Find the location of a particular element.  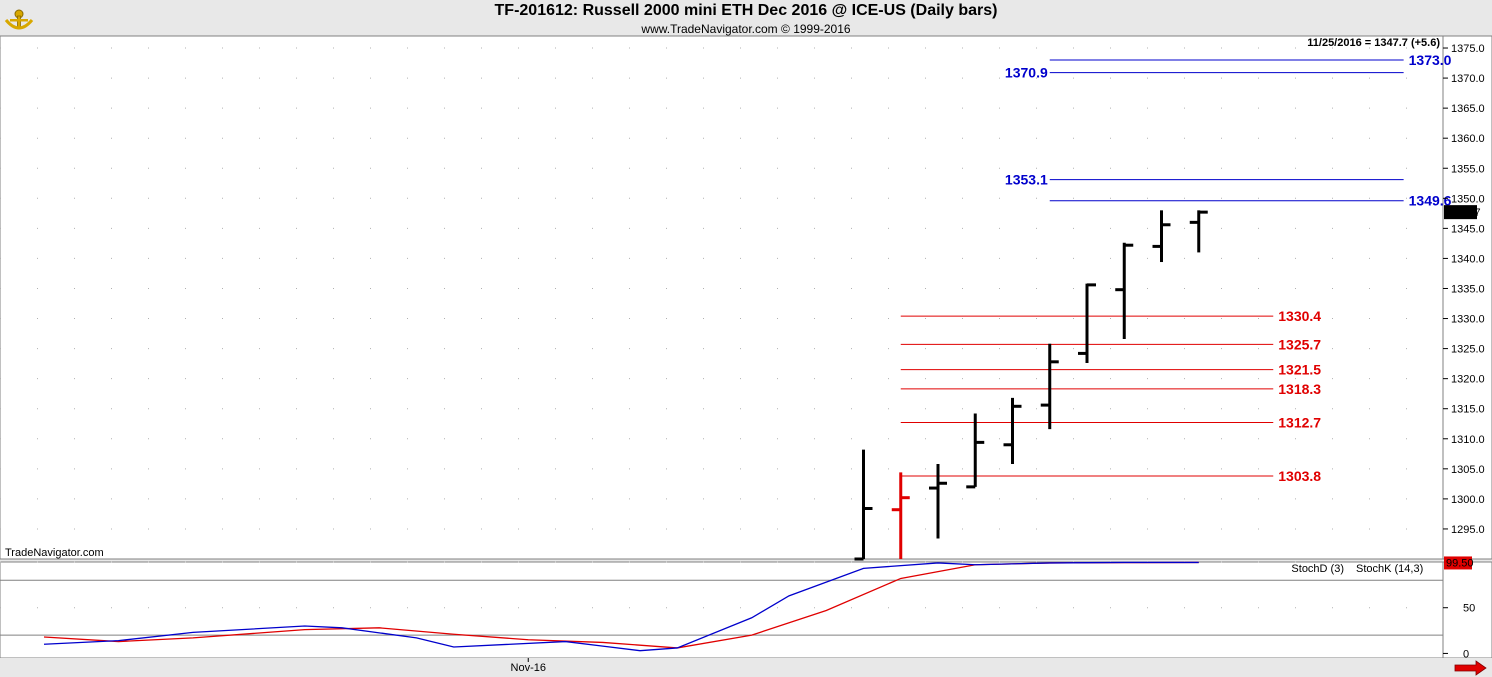

last-price-badge-text: 1347.7 is located at coordinates (1464, 213).